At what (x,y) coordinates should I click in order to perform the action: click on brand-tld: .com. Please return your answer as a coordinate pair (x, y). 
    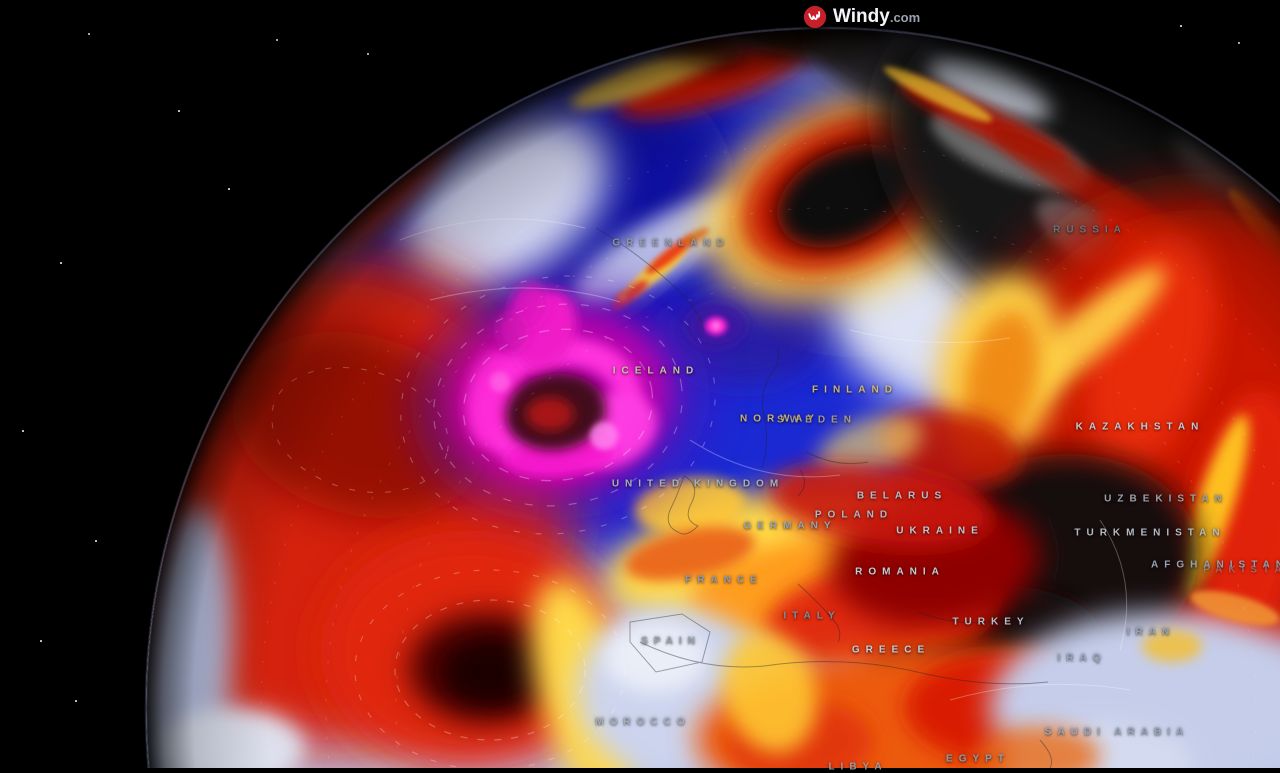
    Looking at the image, I should click on (905, 17).